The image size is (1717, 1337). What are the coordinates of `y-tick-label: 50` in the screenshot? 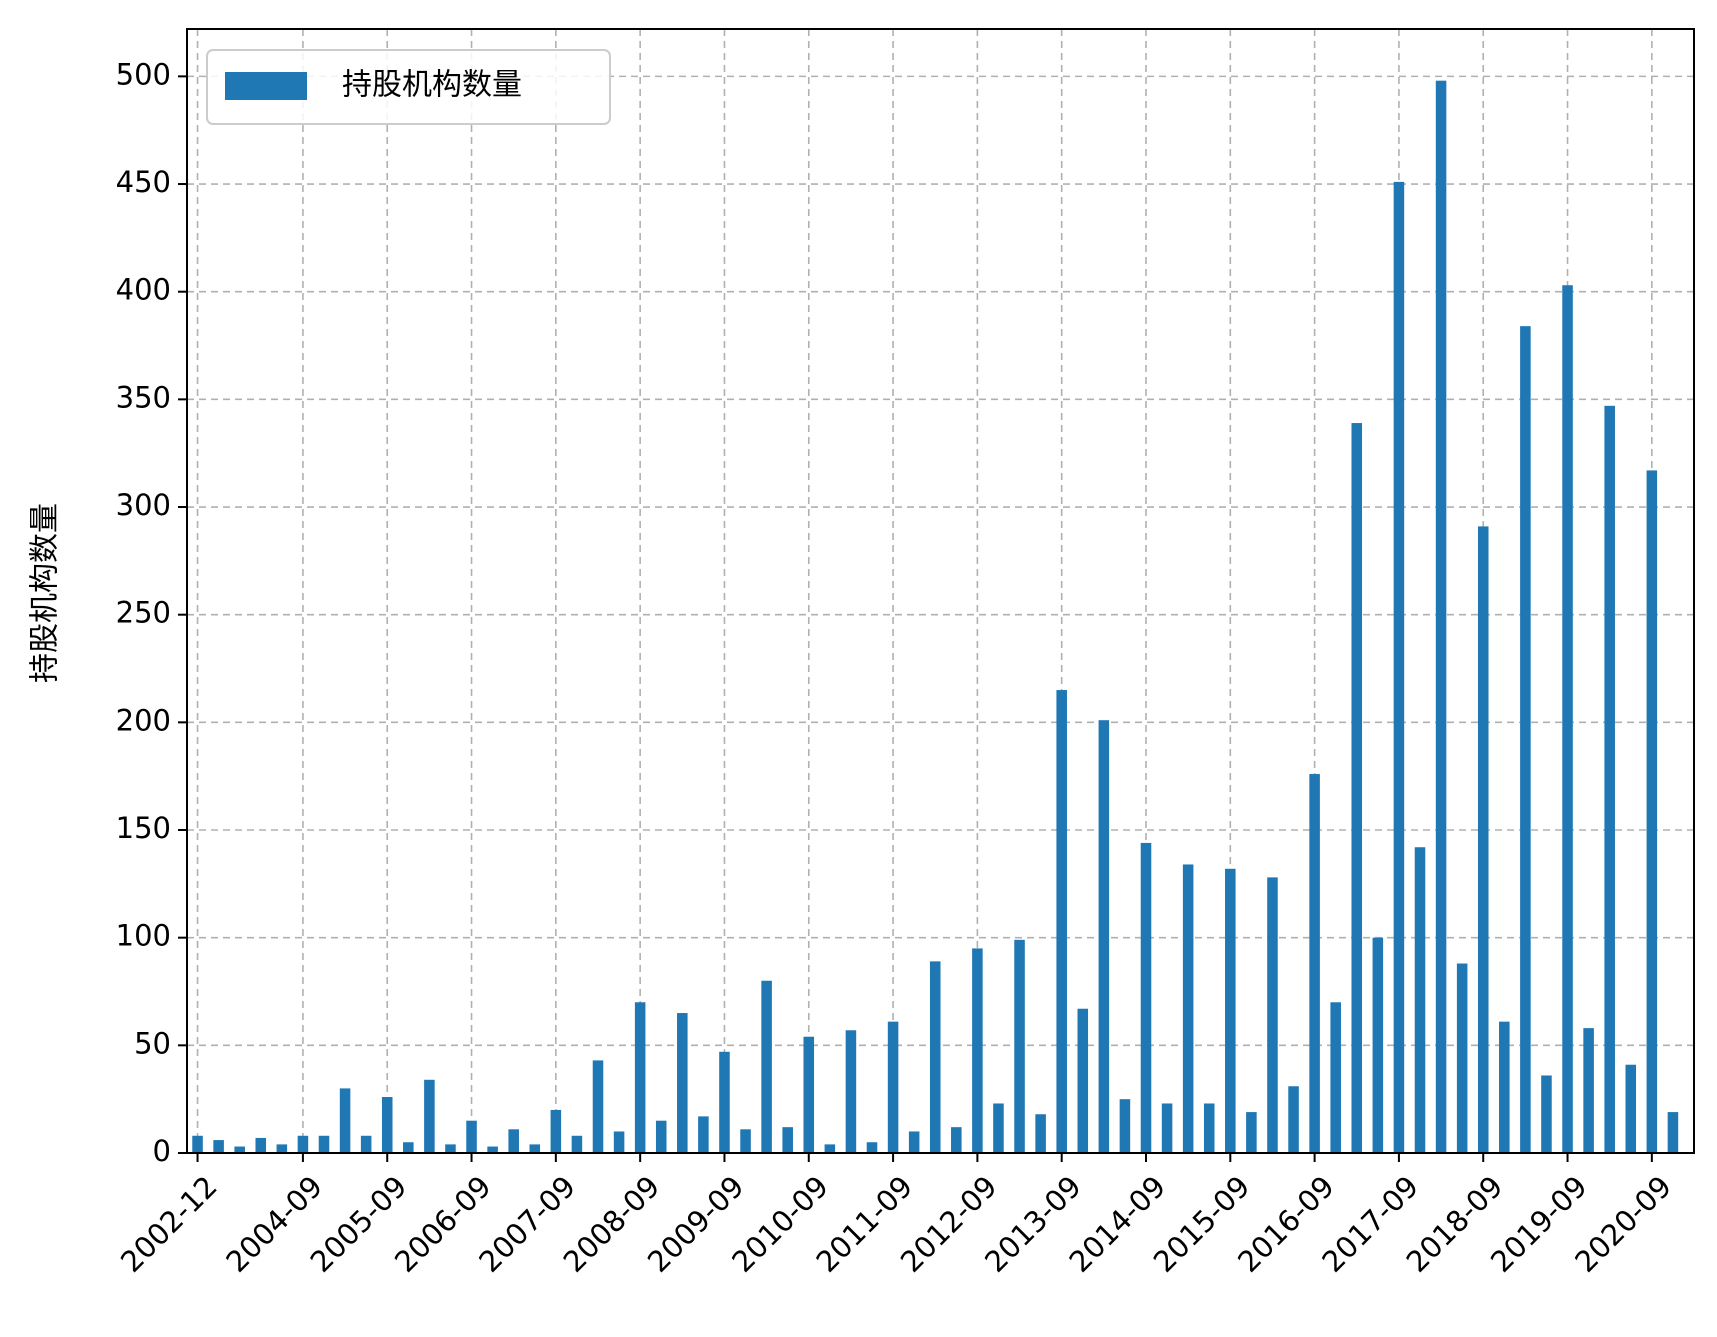 It's located at (152, 1043).